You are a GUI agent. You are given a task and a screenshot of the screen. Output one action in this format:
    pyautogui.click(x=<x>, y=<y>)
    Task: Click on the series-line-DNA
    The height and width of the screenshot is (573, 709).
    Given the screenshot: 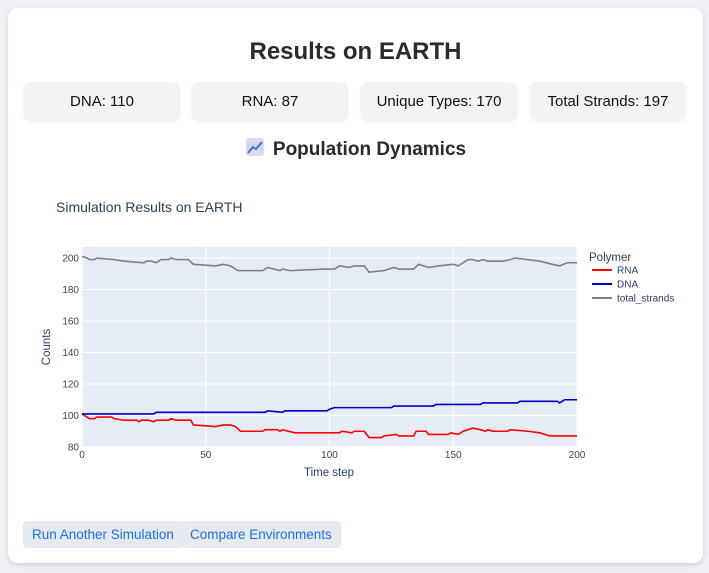 What is the action you would take?
    pyautogui.click(x=329, y=406)
    